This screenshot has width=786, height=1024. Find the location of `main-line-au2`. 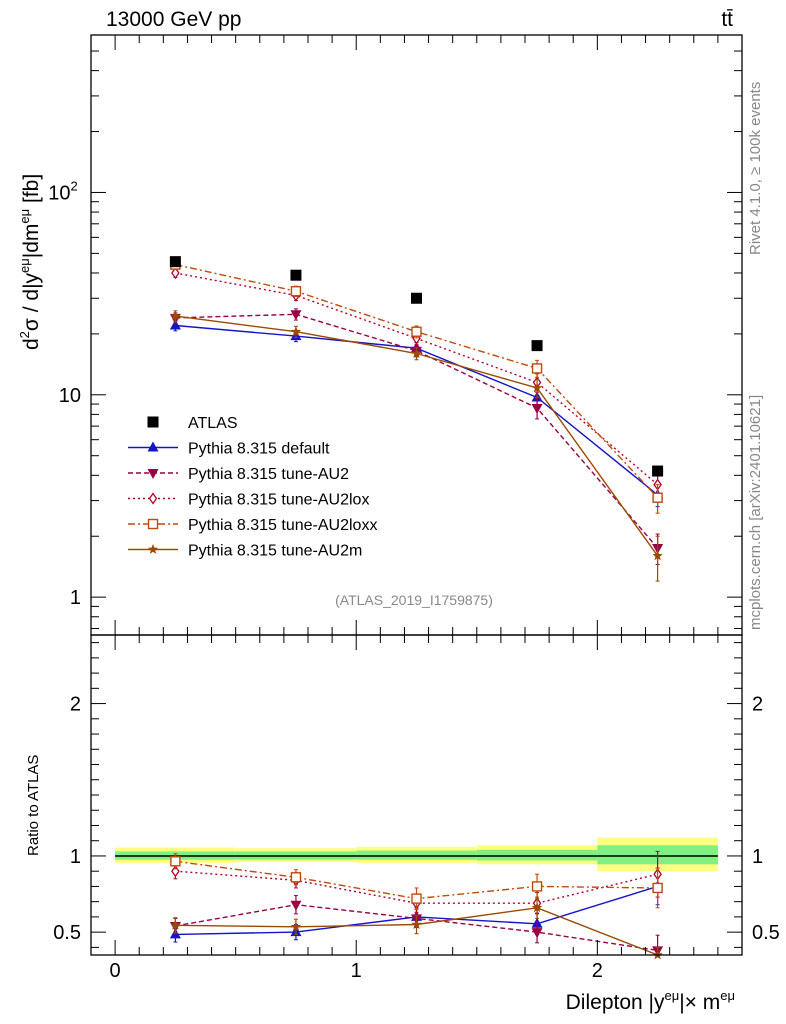

main-line-au2 is located at coordinates (417, 431).